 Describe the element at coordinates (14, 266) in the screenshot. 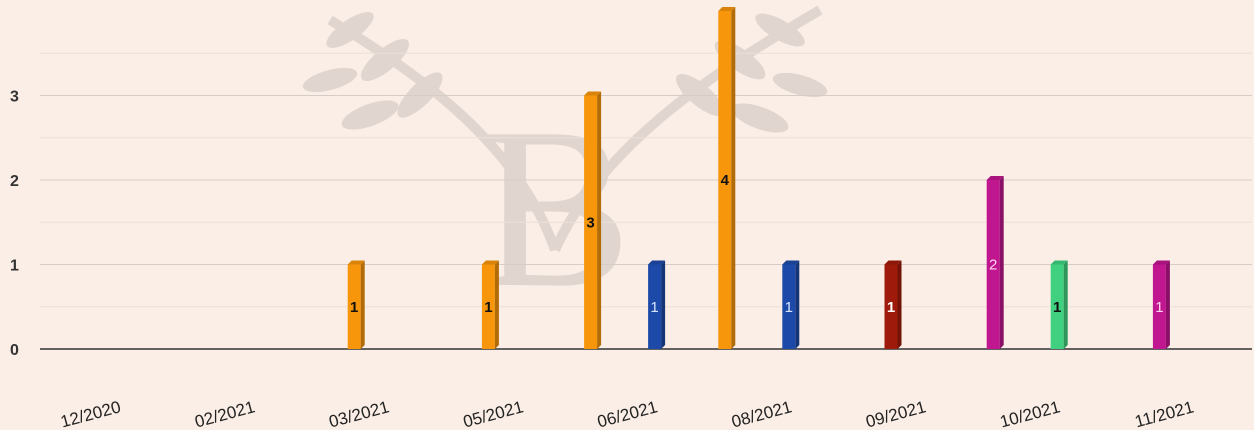

I see `y-tick-label: 1` at that location.